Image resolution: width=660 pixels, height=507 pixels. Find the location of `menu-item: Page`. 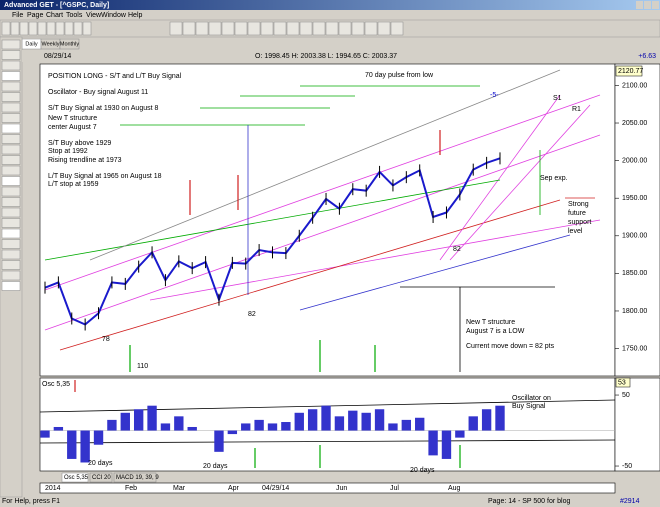

menu-item: Page is located at coordinates (35, 15).